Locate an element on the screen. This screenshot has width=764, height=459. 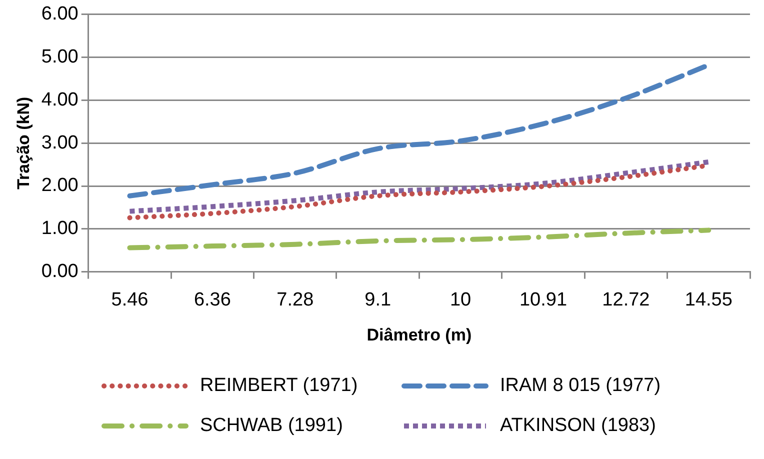
legend-label: ATKINSON (1983) is located at coordinates (578, 426).